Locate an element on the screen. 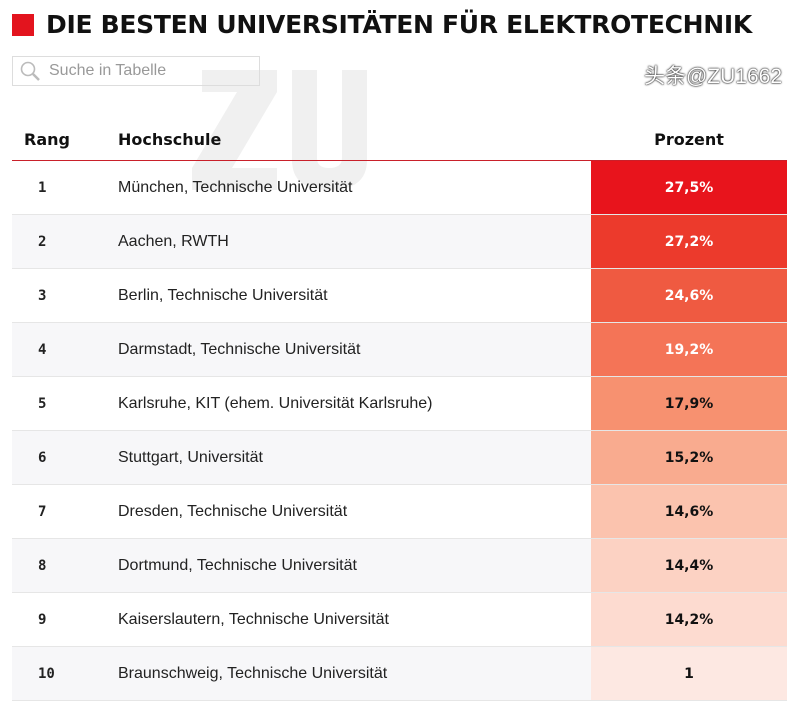 This screenshot has height=701, width=796. school-cell: Kaiserslautern, Technische Universität is located at coordinates (354, 619).